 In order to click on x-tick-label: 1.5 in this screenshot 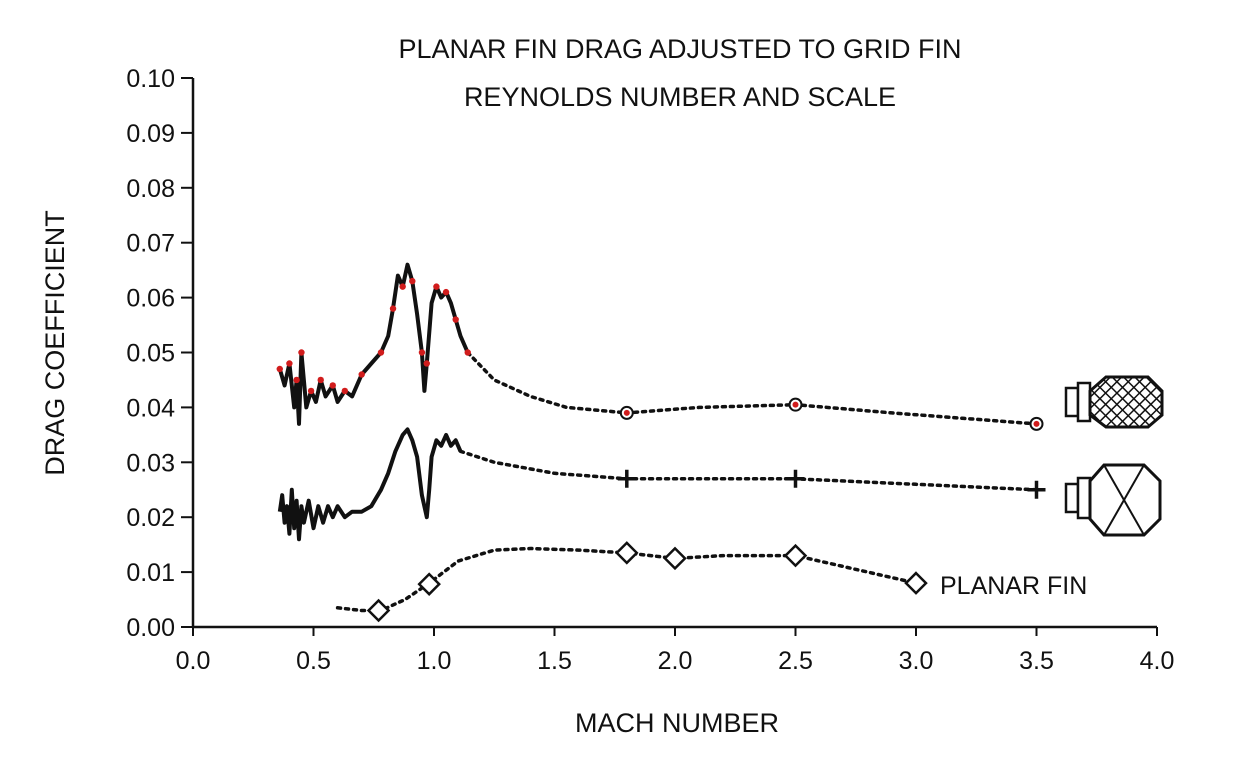, I will do `click(554, 661)`.